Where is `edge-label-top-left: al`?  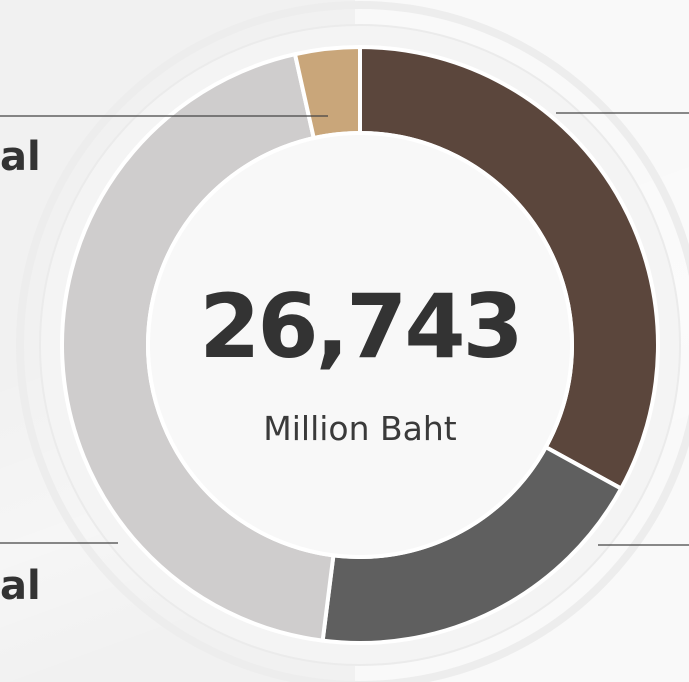 edge-label-top-left: al is located at coordinates (20, 157).